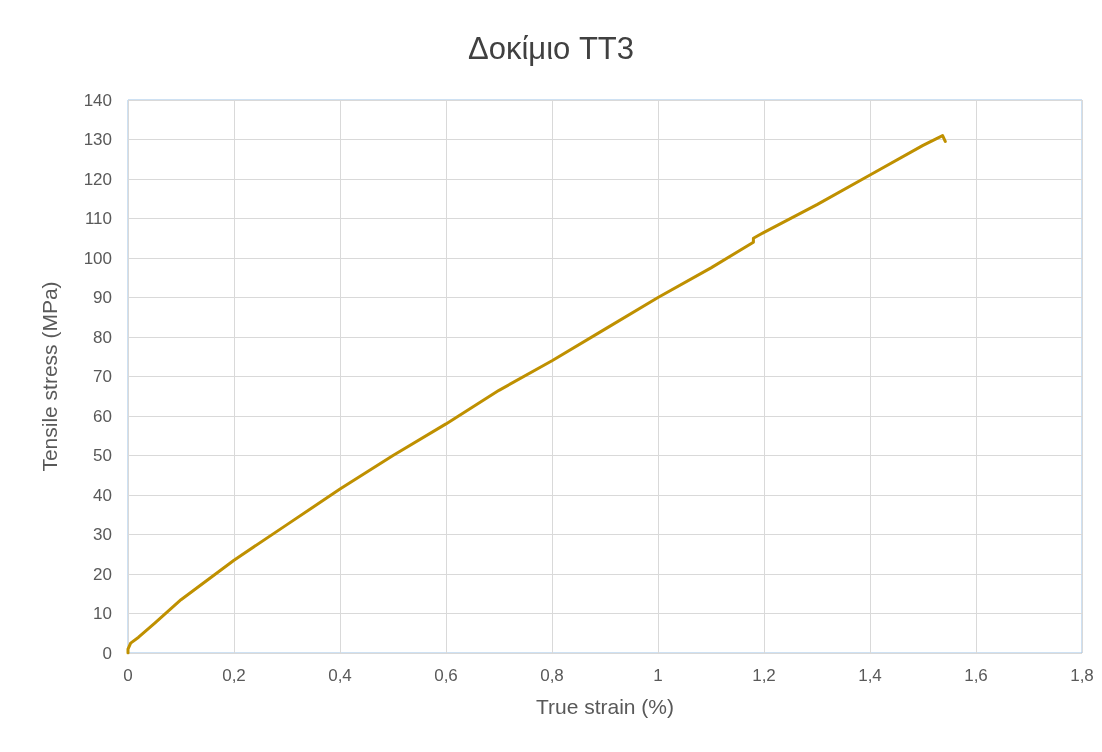 The width and height of the screenshot is (1102, 752). Describe the element at coordinates (102, 337) in the screenshot. I see `y-tick-label: 80` at that location.